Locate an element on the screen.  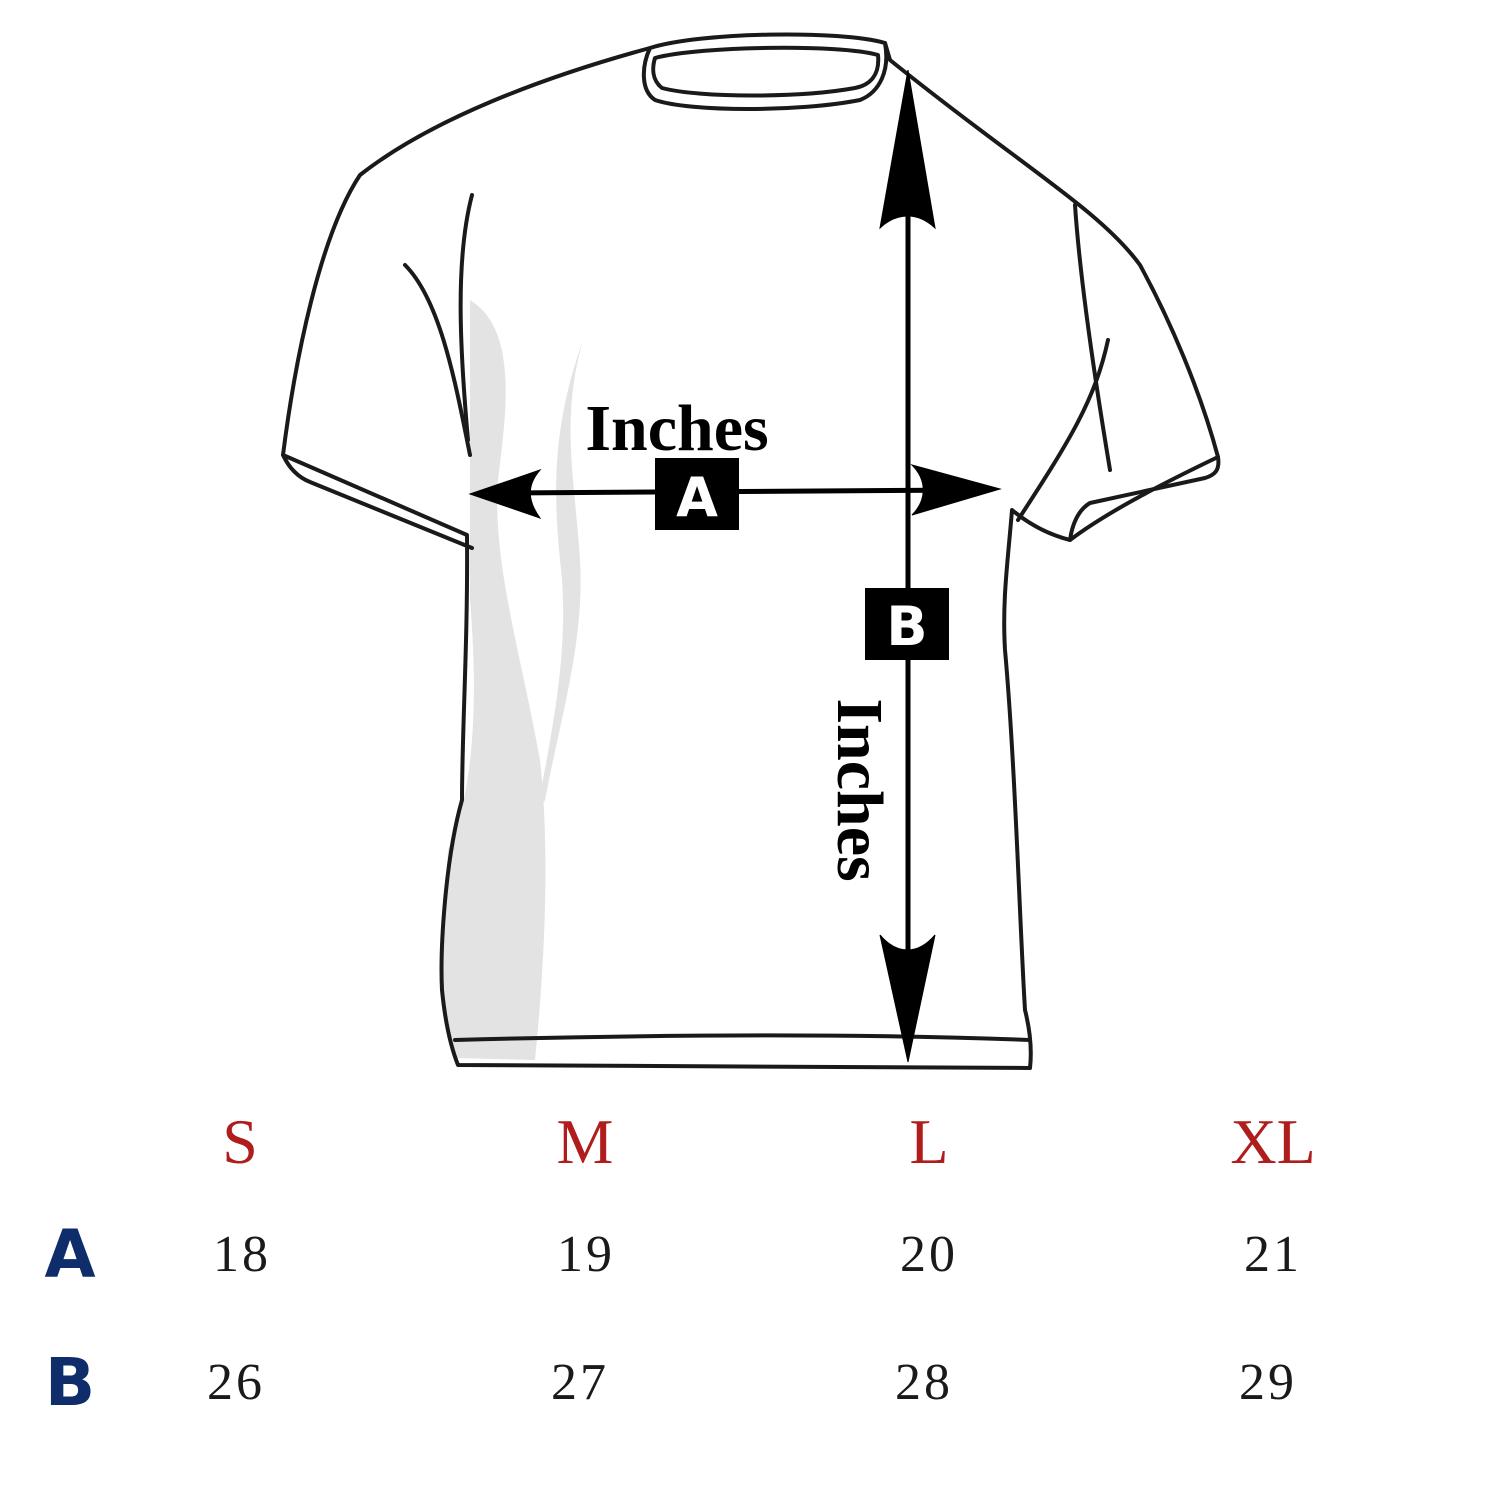
arrow-a-left-head is located at coordinates (505, 493).